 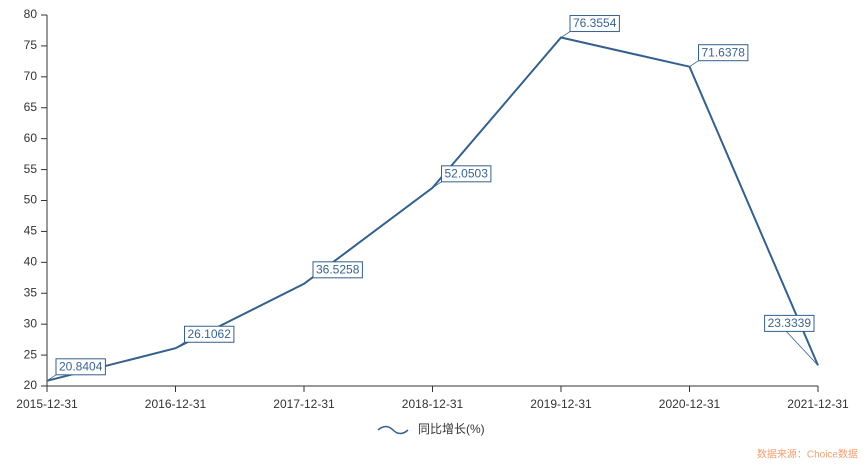 I want to click on x-tick-label: 2016-12-31, so click(x=176, y=404).